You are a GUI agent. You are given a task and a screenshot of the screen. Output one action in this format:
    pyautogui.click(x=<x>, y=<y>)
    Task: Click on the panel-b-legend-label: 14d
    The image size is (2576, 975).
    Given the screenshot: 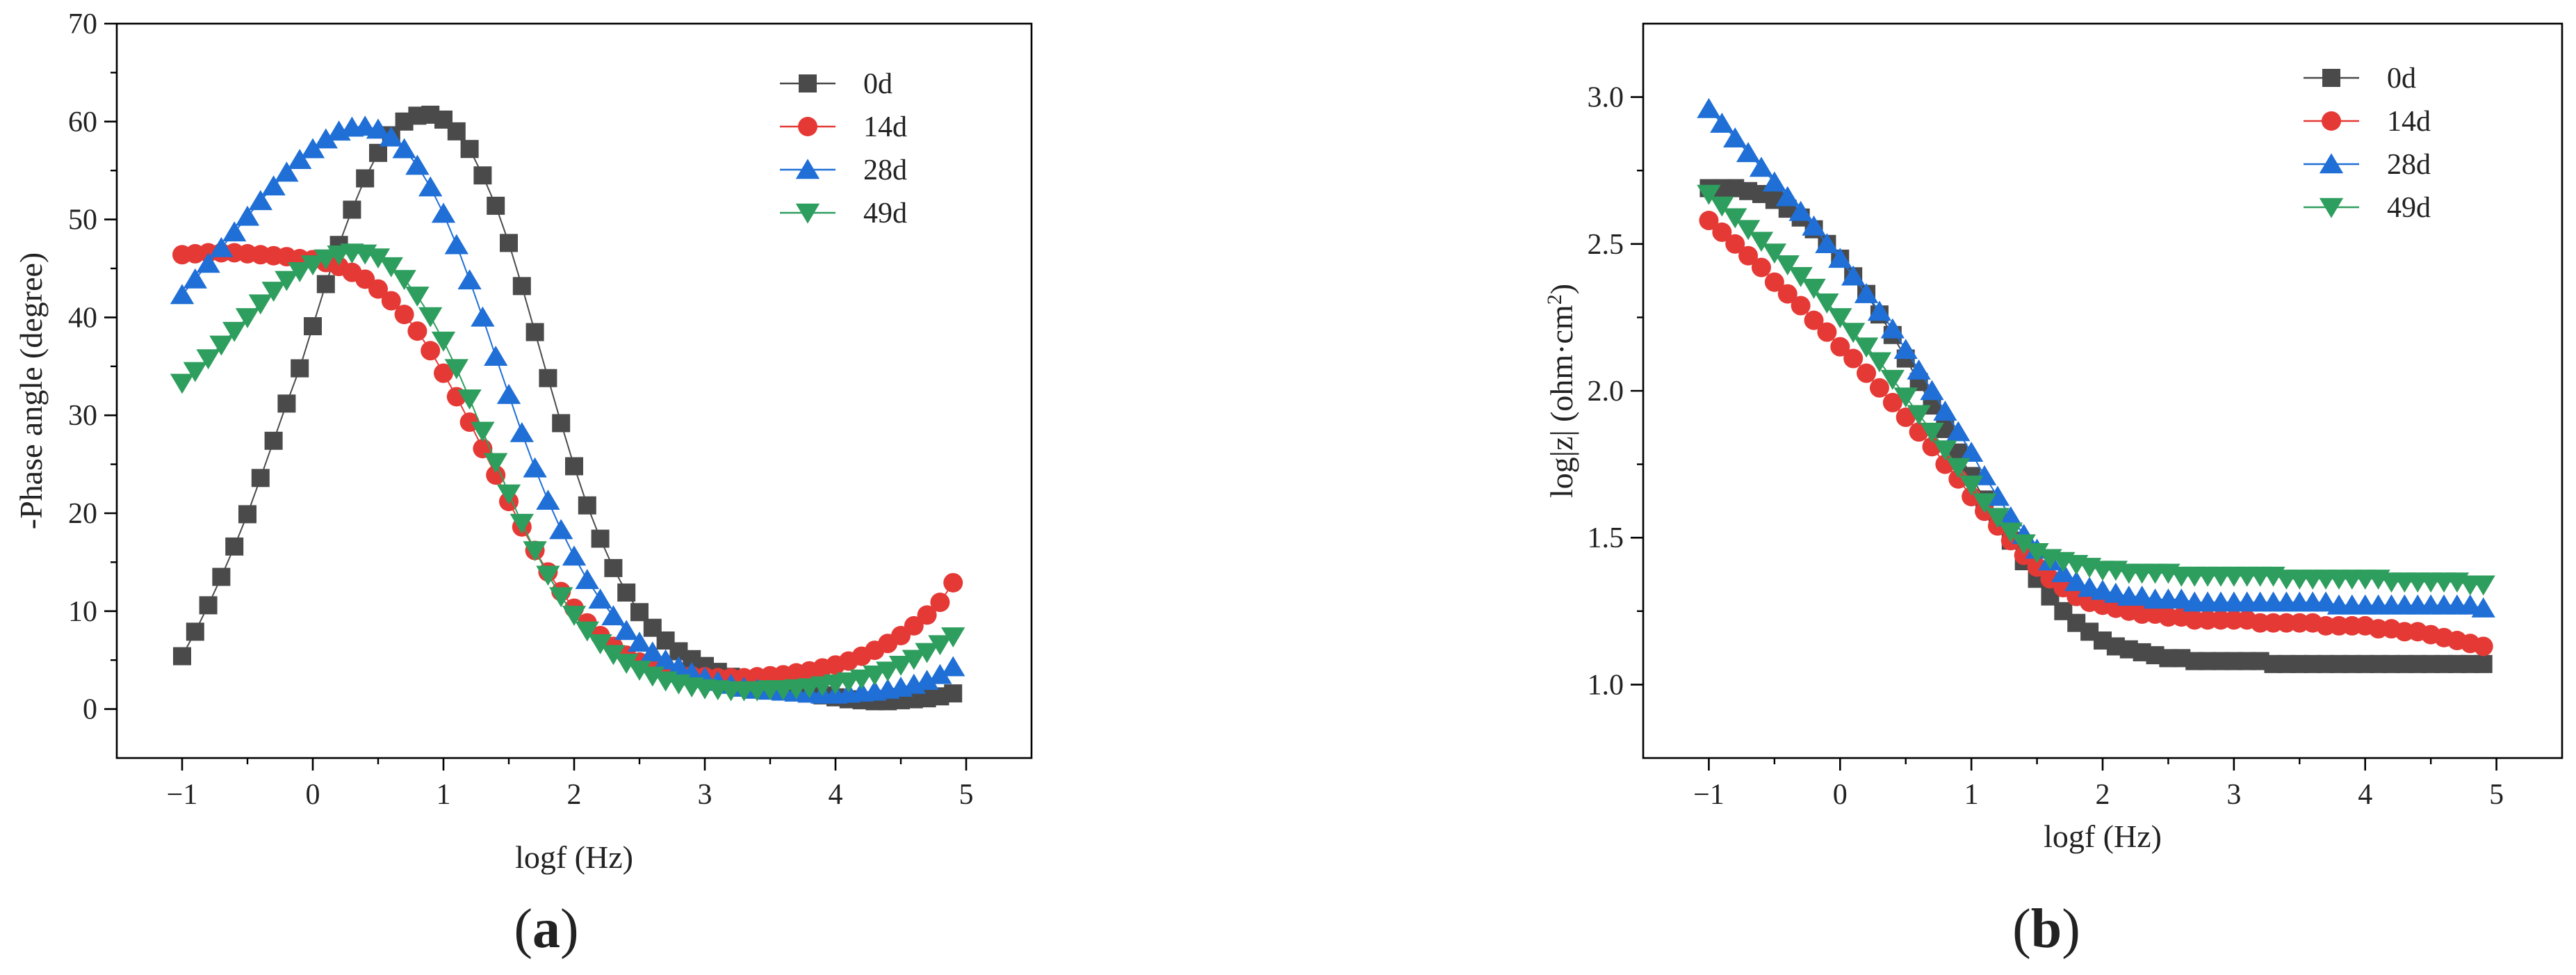 What is the action you would take?
    pyautogui.click(x=2409, y=122)
    